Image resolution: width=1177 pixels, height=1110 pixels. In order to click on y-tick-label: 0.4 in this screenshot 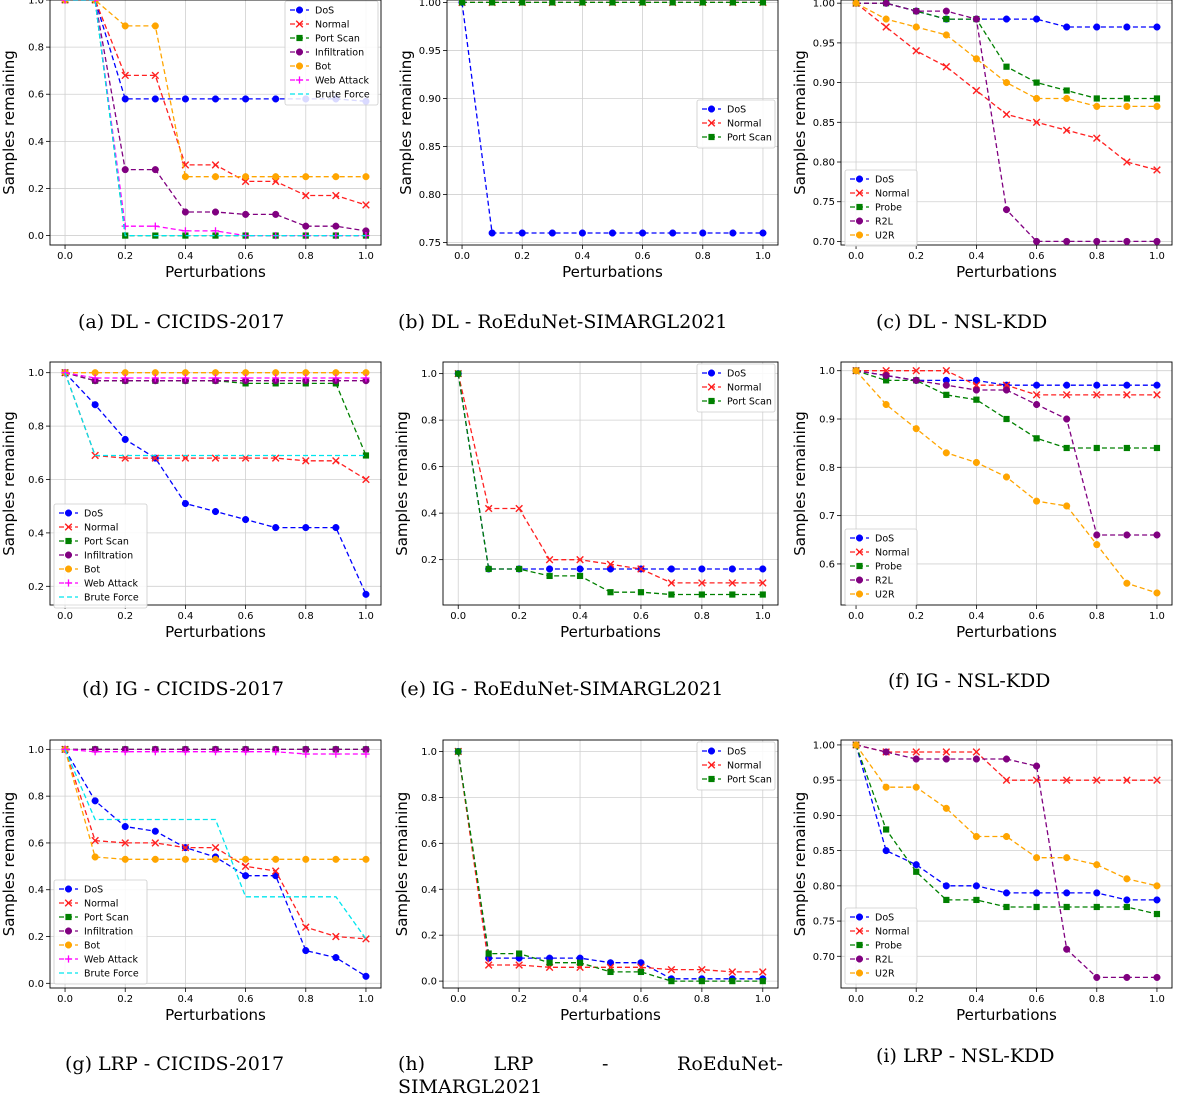, I will do `click(36, 890)`.